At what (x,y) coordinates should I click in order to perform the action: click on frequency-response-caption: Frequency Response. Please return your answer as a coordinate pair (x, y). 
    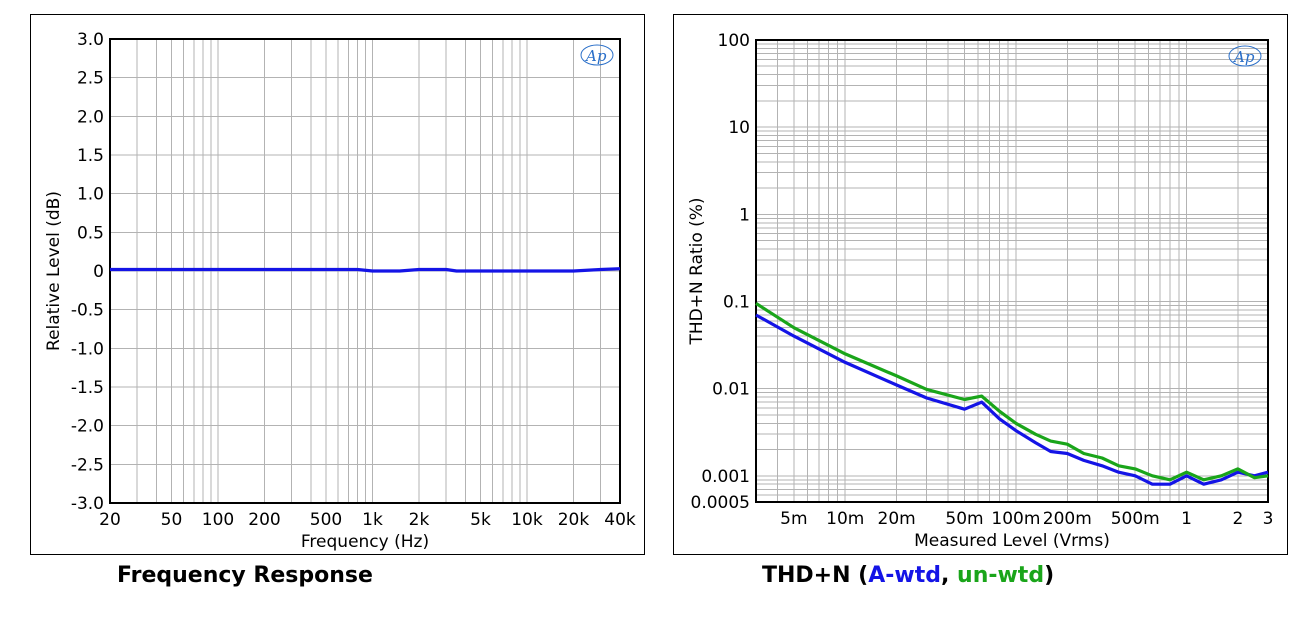
    Looking at the image, I should click on (245, 575).